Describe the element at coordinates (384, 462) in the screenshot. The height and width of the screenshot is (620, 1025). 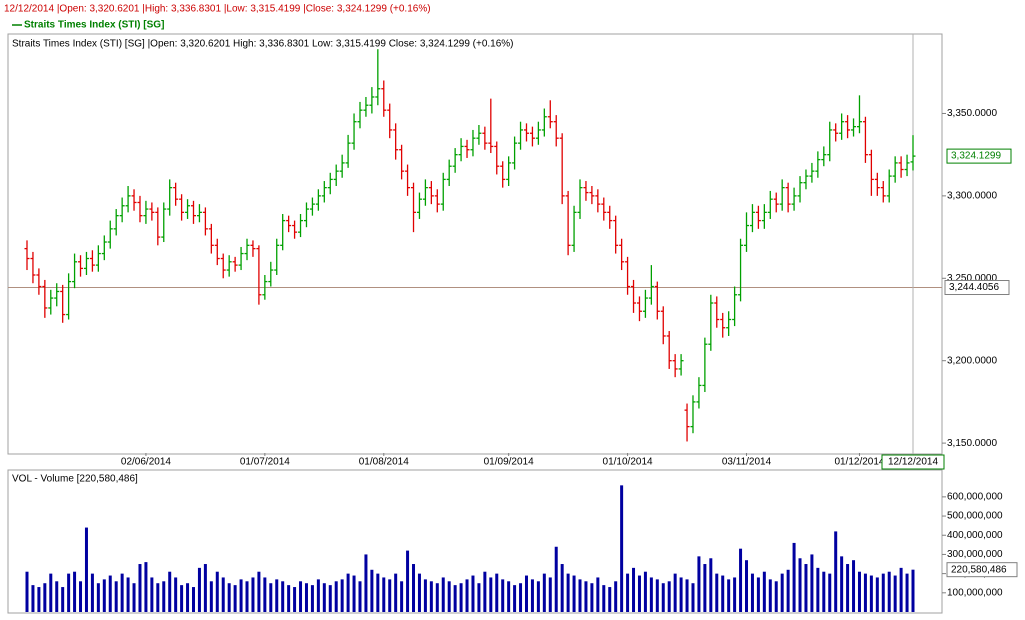
I see `x-tick-label: 01/08/2014` at that location.